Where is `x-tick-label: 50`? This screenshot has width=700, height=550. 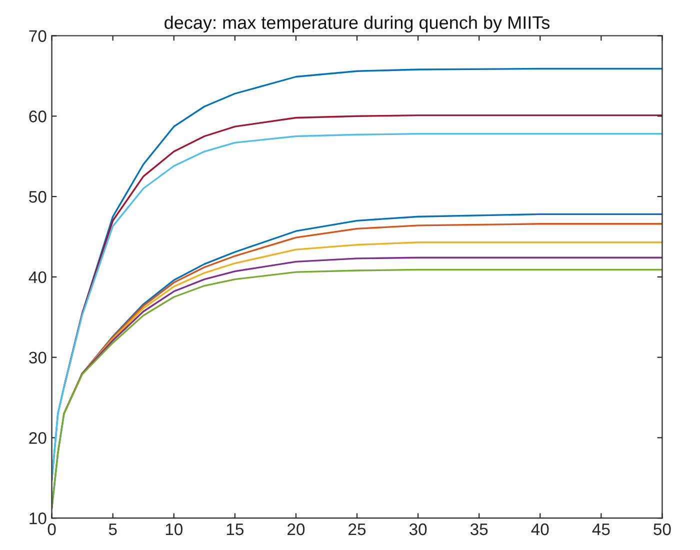 x-tick-label: 50 is located at coordinates (662, 529).